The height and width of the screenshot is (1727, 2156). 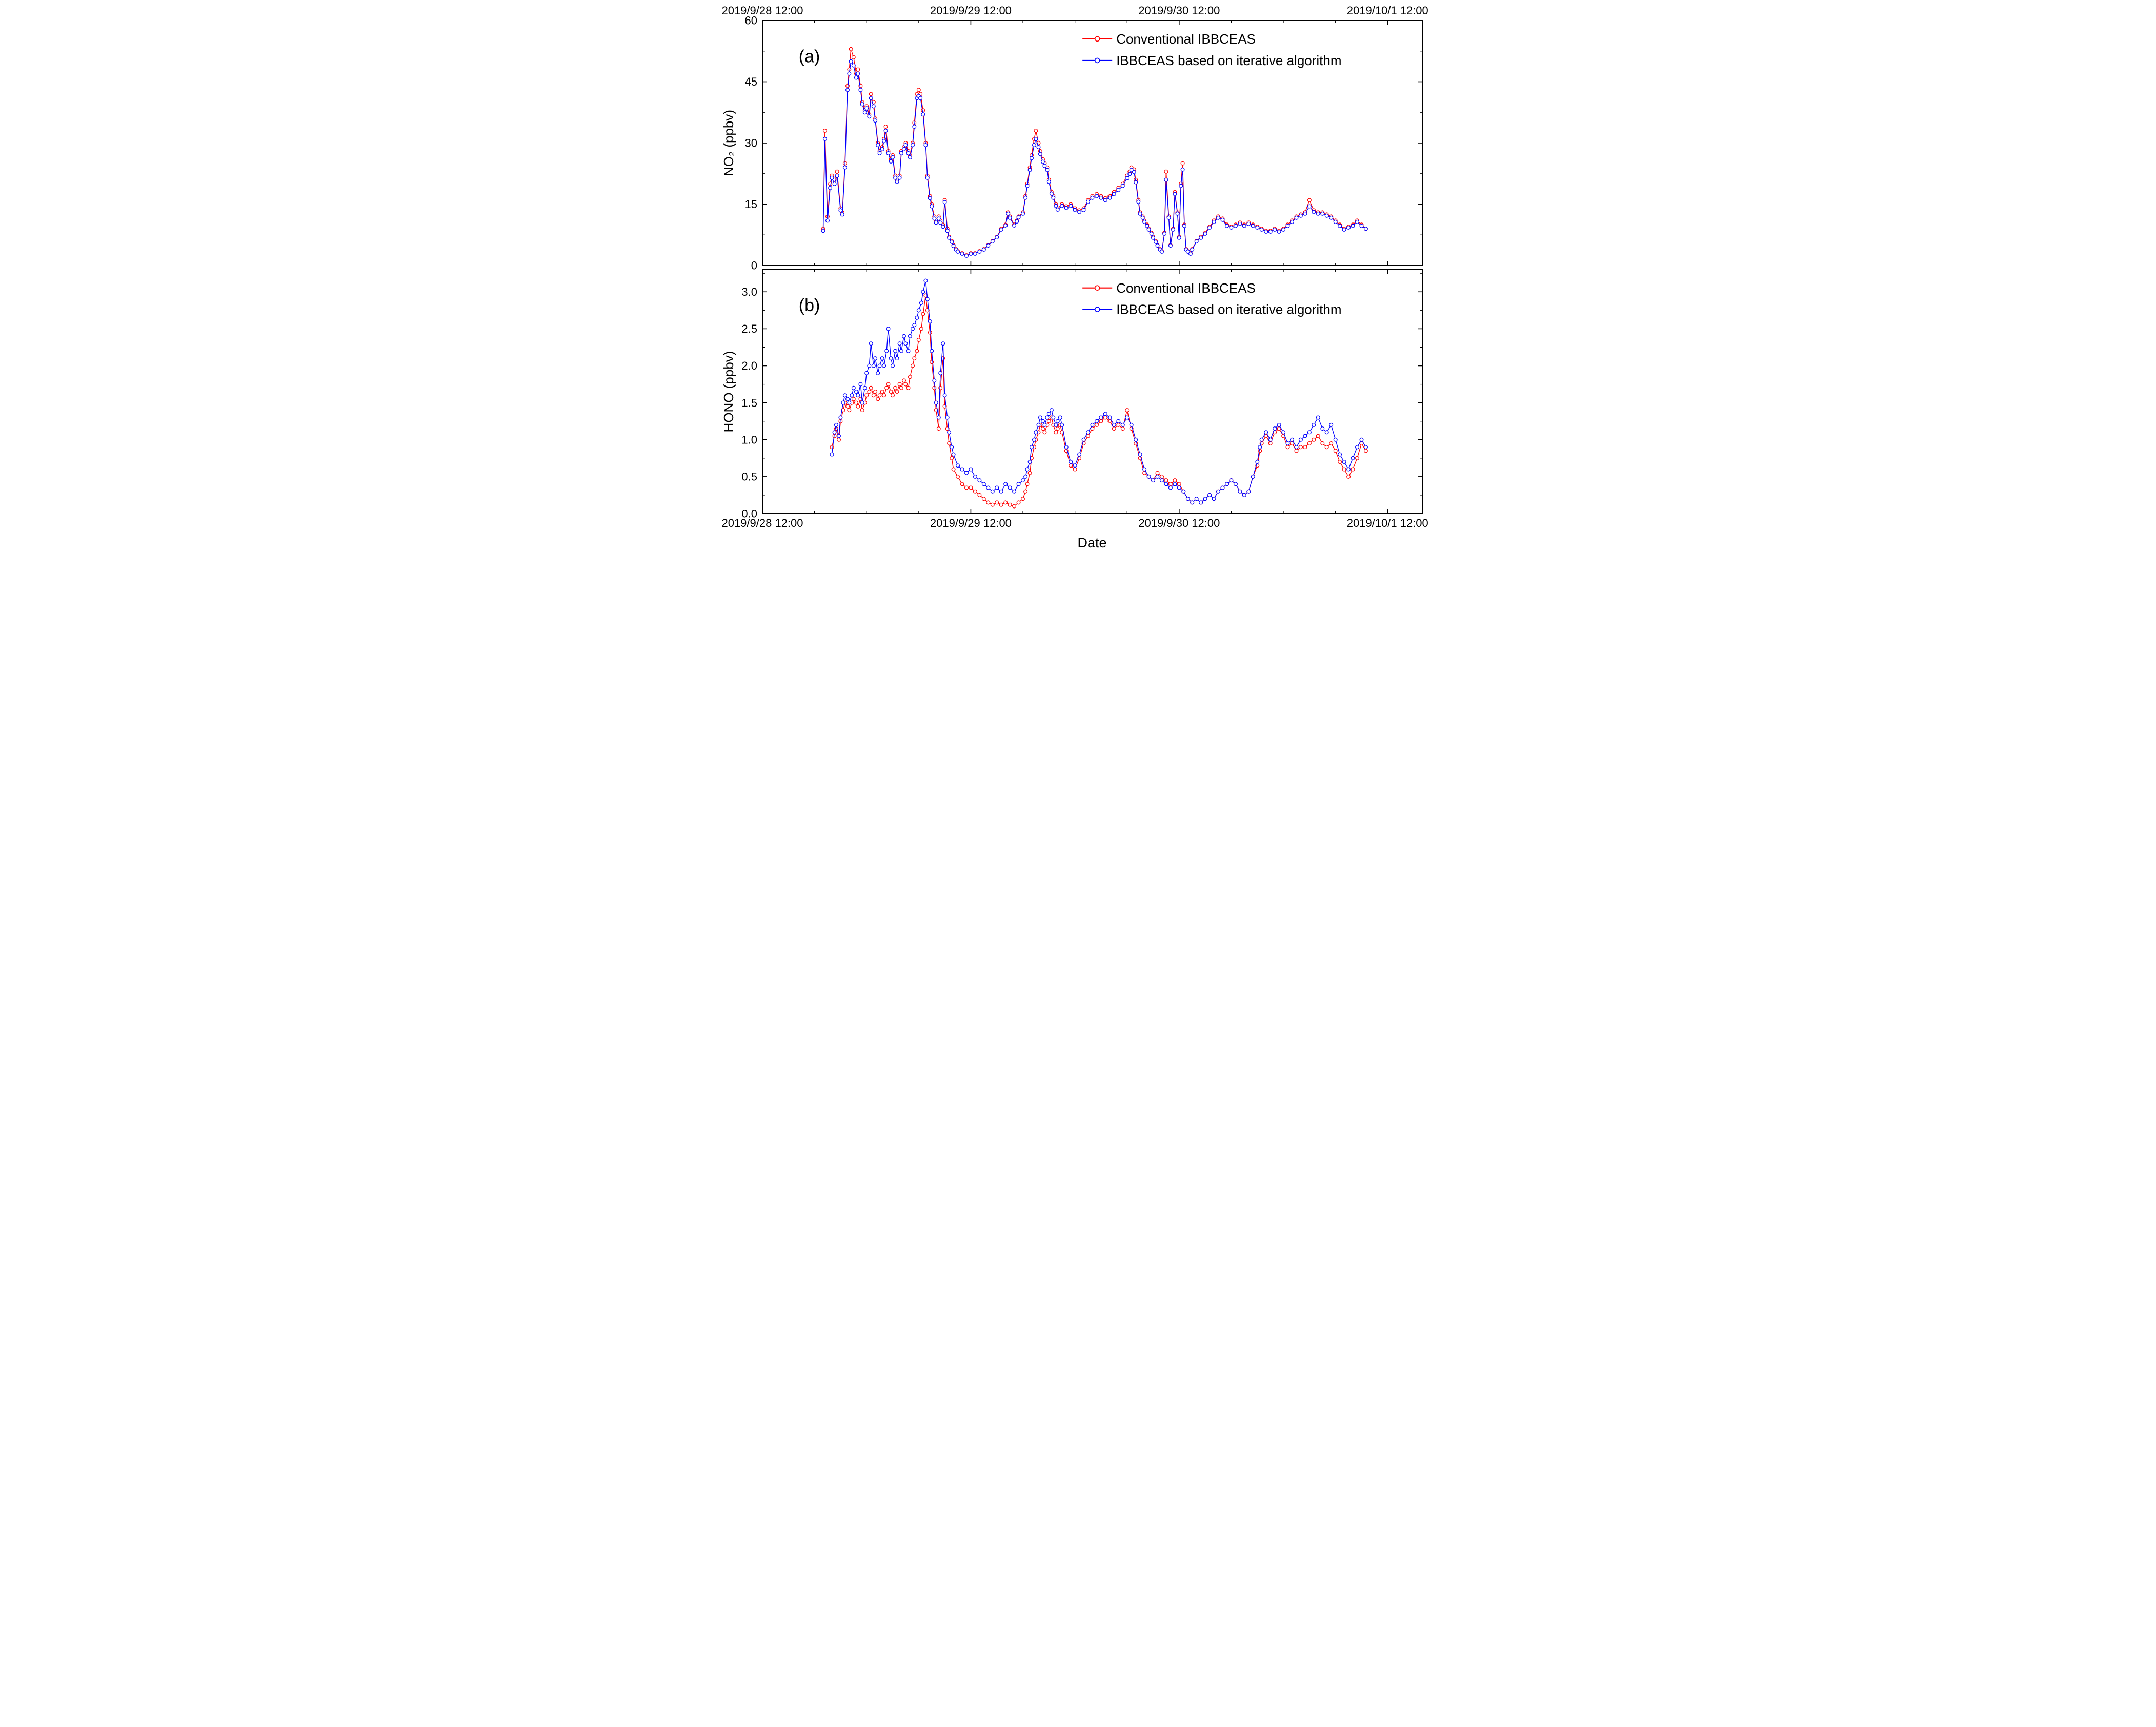 What do you see at coordinates (749, 365) in the screenshot?
I see `y-tick-label: 2.0` at bounding box center [749, 365].